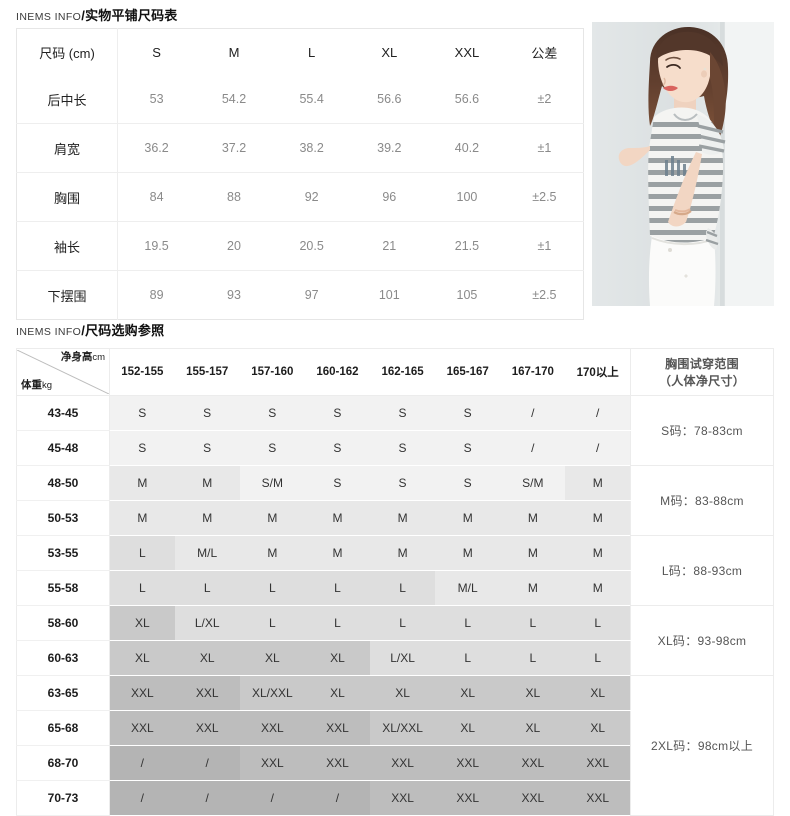  I want to click on weight-row-label: 48-50, so click(63, 483).